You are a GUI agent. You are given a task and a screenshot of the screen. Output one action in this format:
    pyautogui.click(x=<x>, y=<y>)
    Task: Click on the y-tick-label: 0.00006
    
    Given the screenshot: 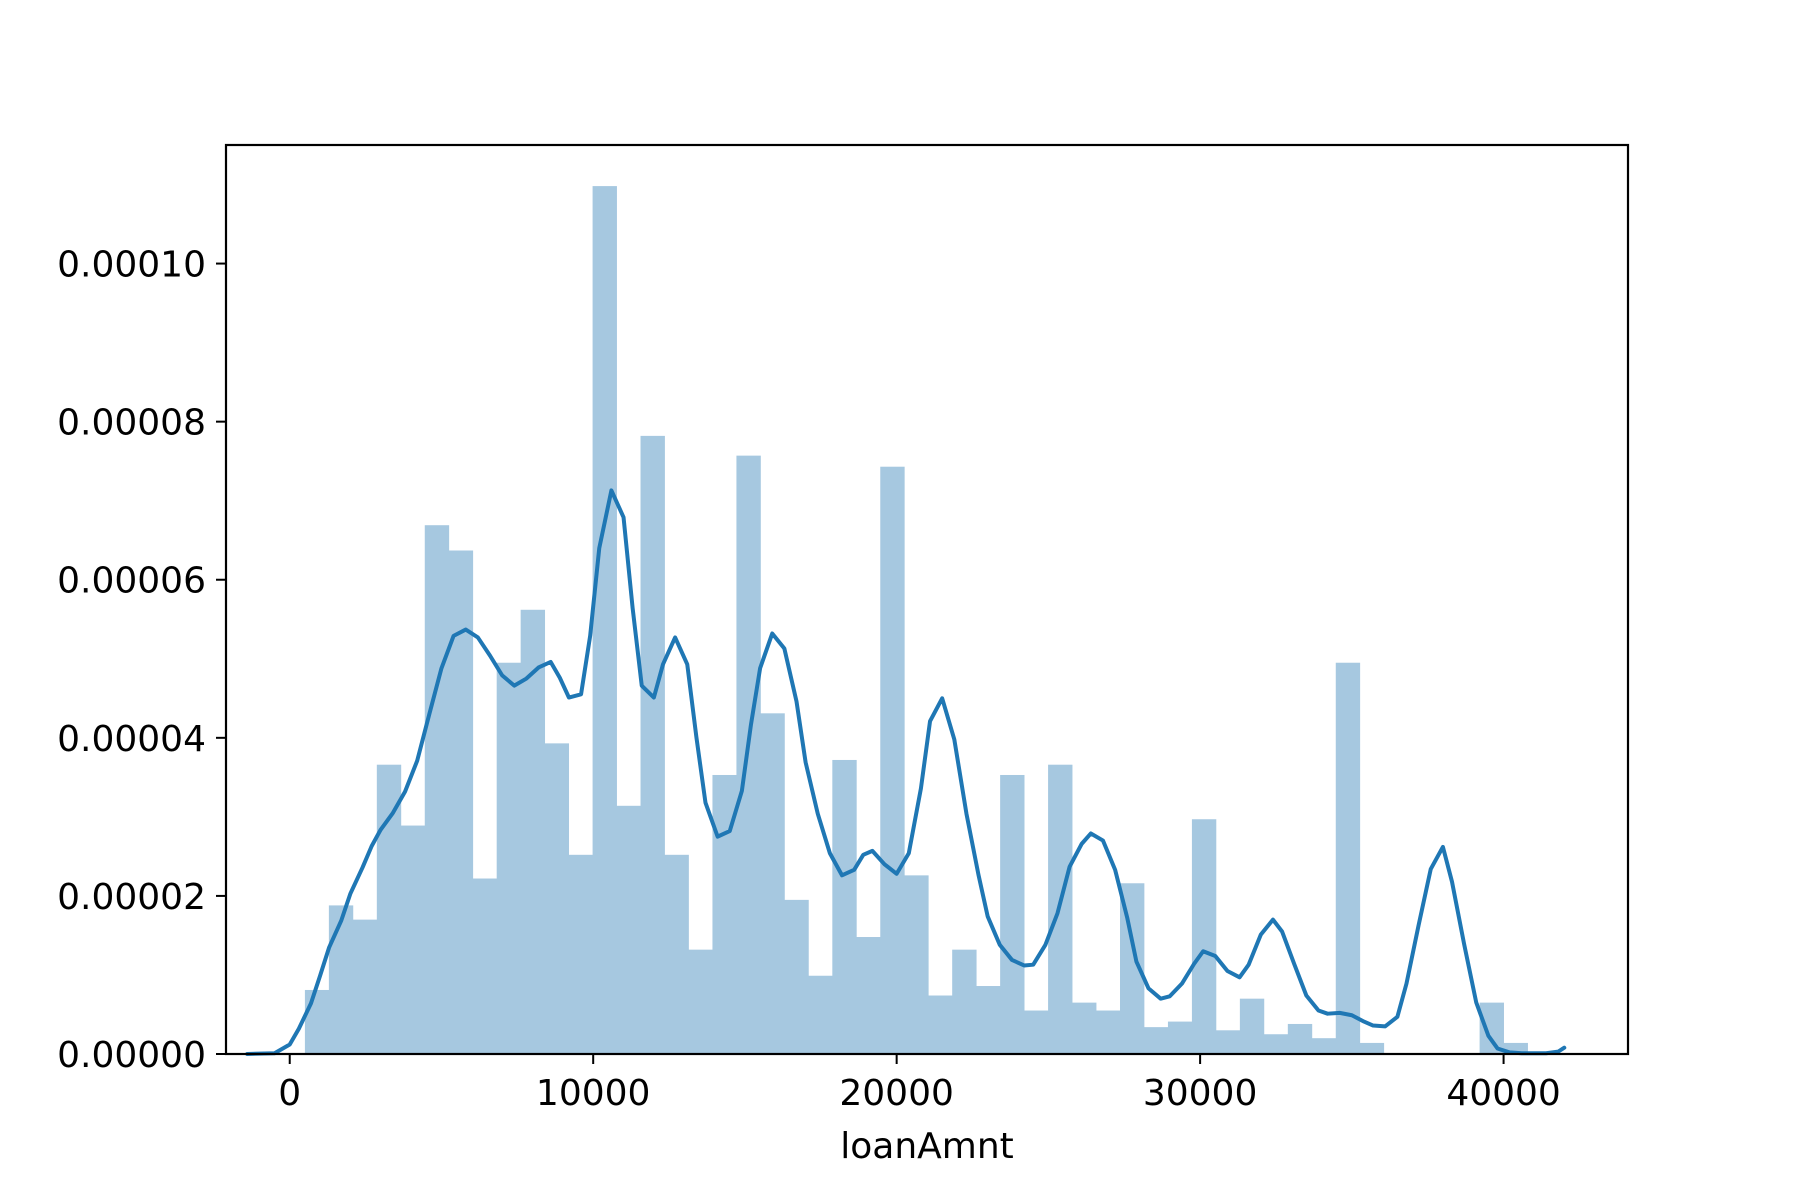 What is the action you would take?
    pyautogui.click(x=131, y=581)
    